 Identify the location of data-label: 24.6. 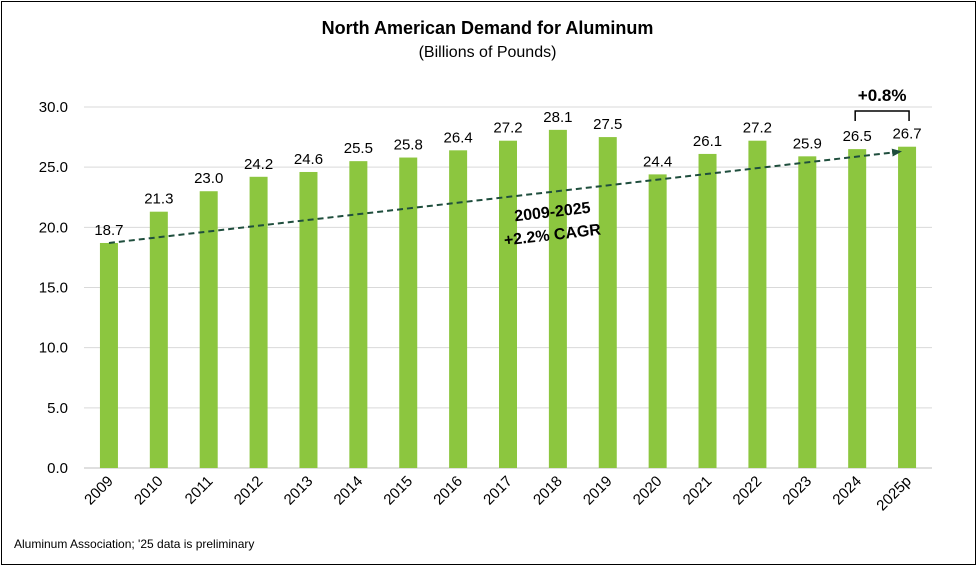
(308, 159).